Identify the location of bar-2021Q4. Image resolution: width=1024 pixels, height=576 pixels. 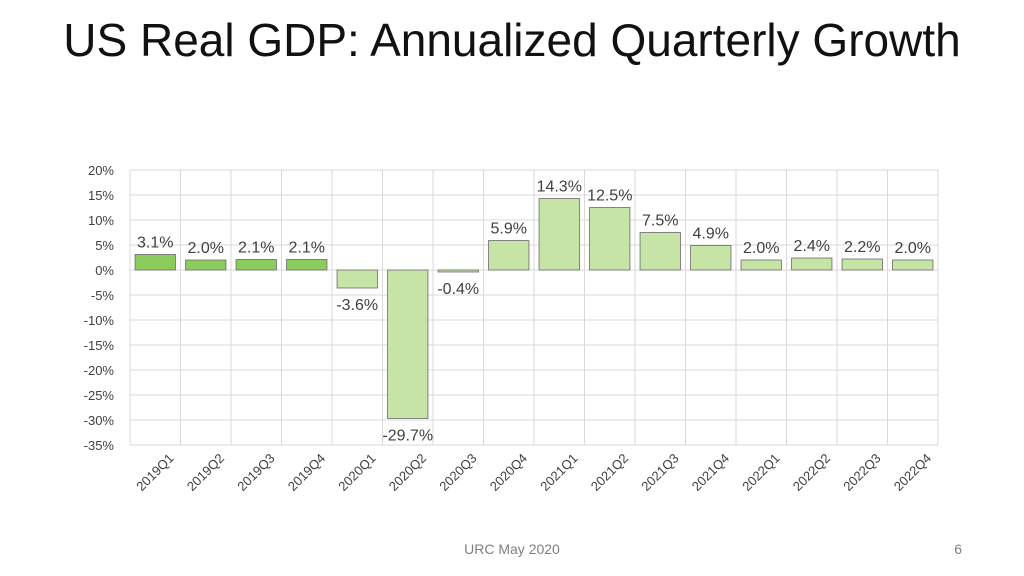
(711, 258).